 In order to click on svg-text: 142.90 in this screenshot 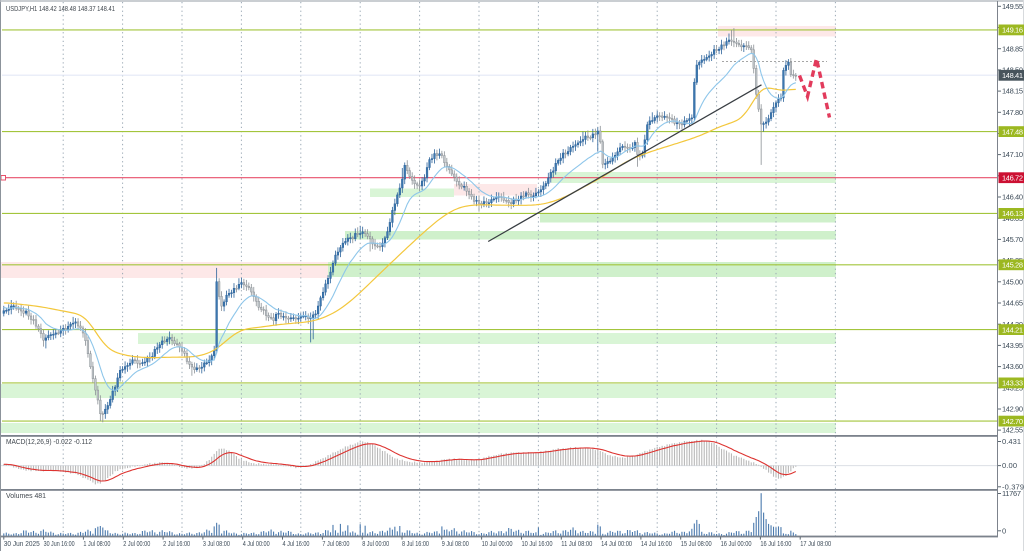, I will do `click(1012, 409)`.